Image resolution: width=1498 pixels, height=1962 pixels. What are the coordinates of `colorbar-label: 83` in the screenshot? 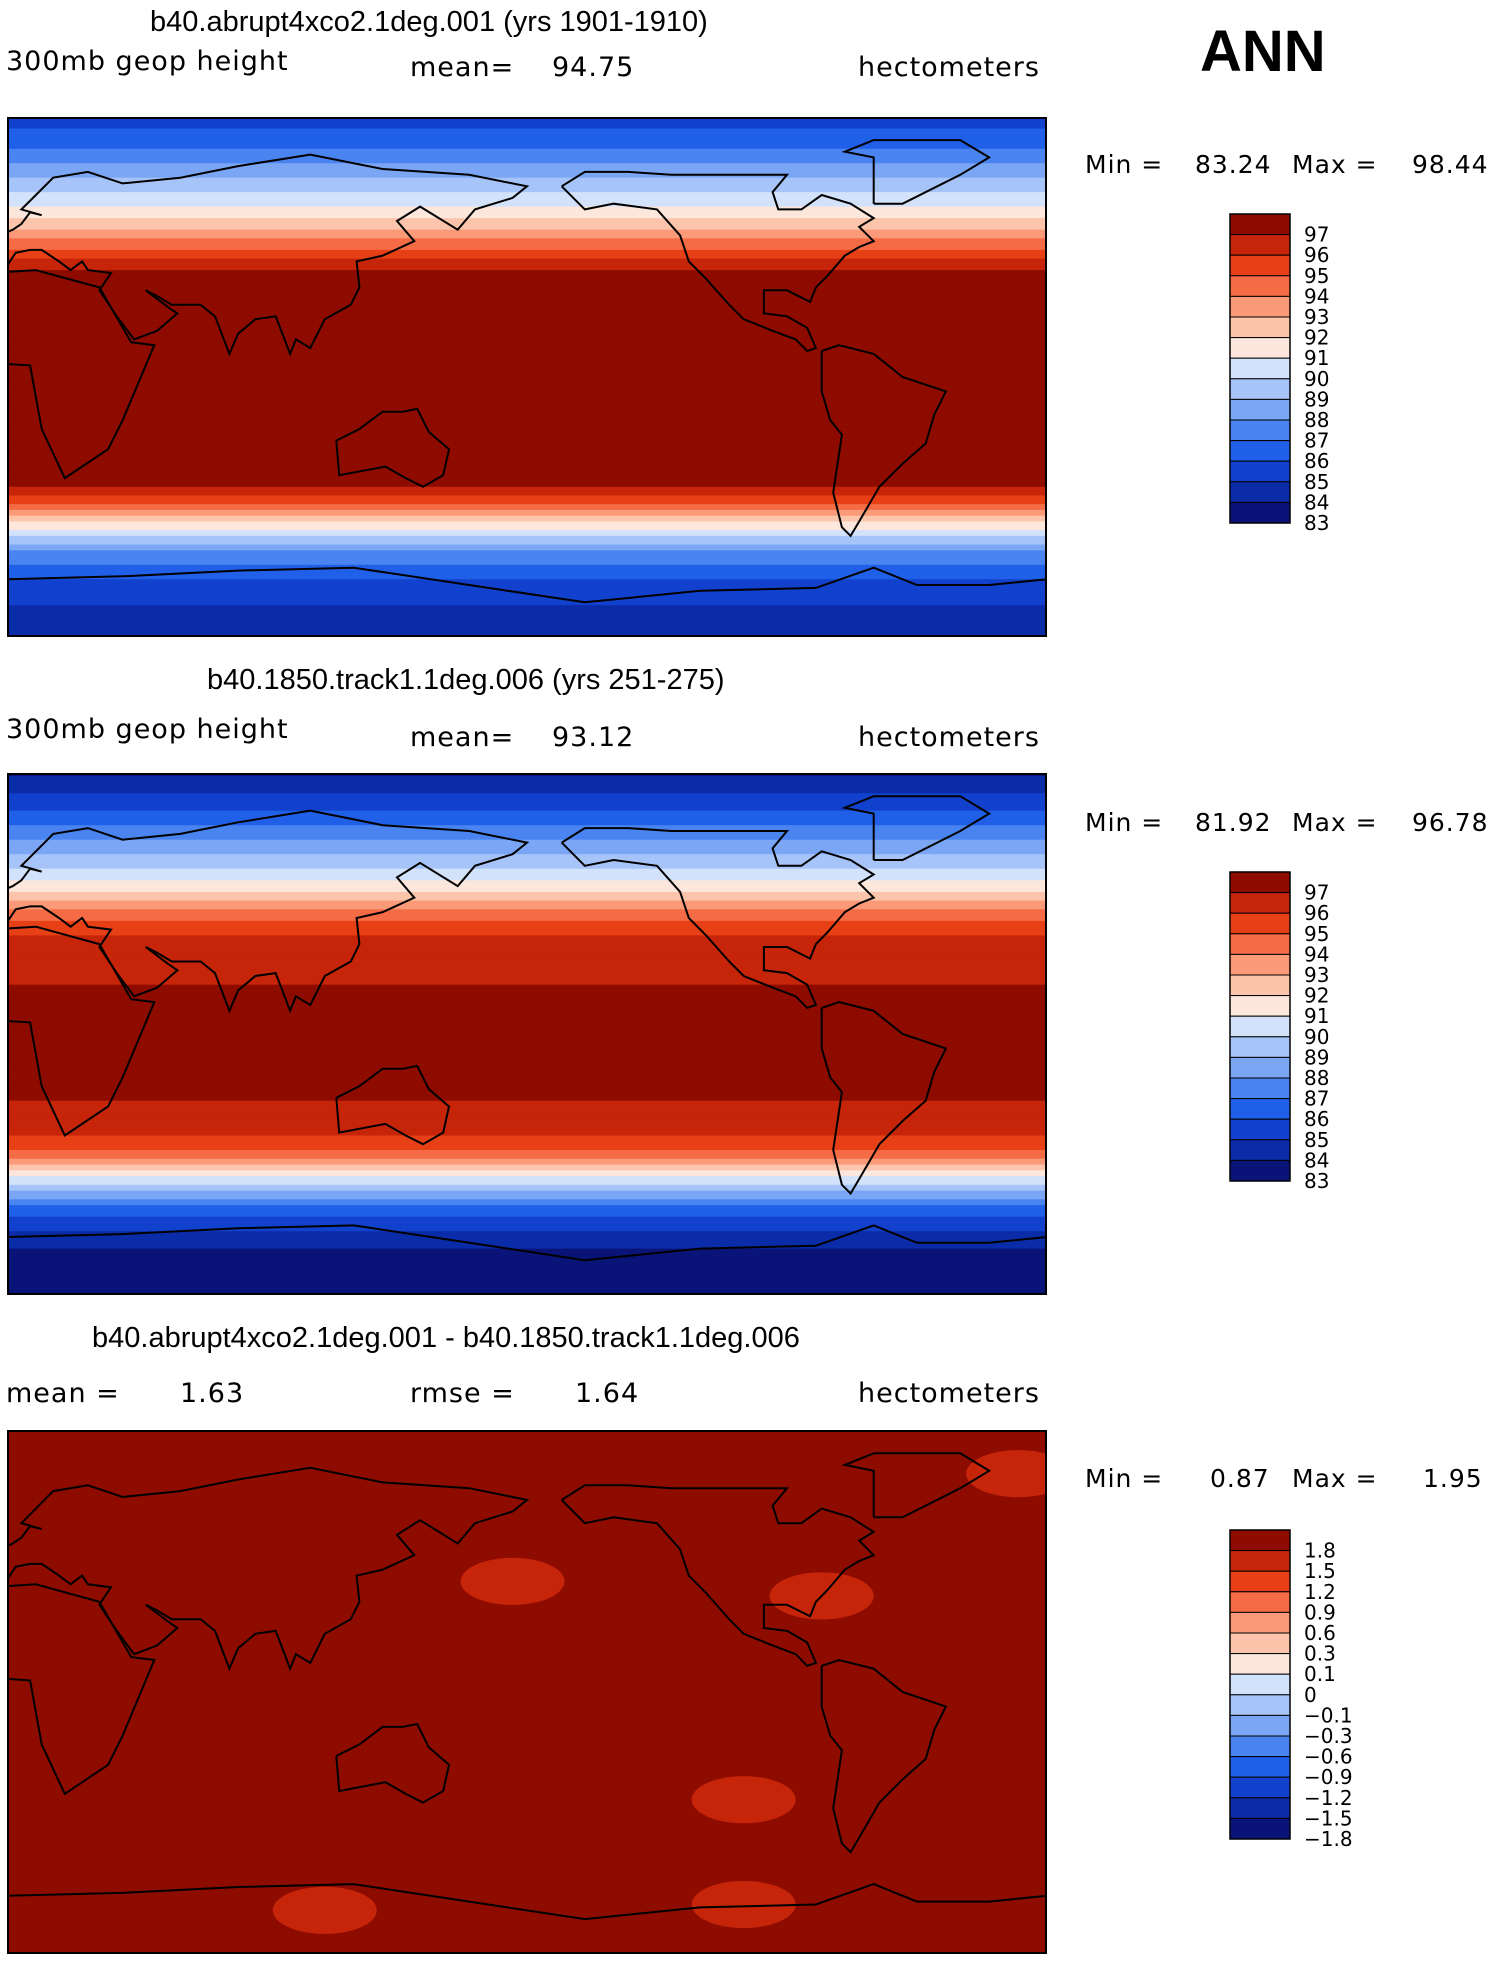 It's located at (1316, 523).